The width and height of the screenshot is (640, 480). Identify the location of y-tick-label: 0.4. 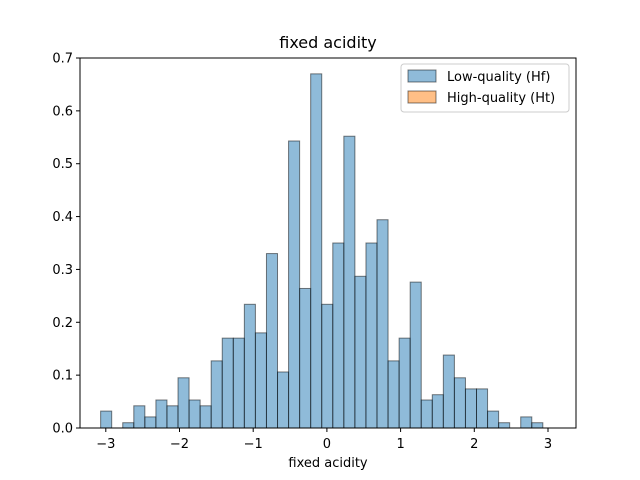
(62, 217).